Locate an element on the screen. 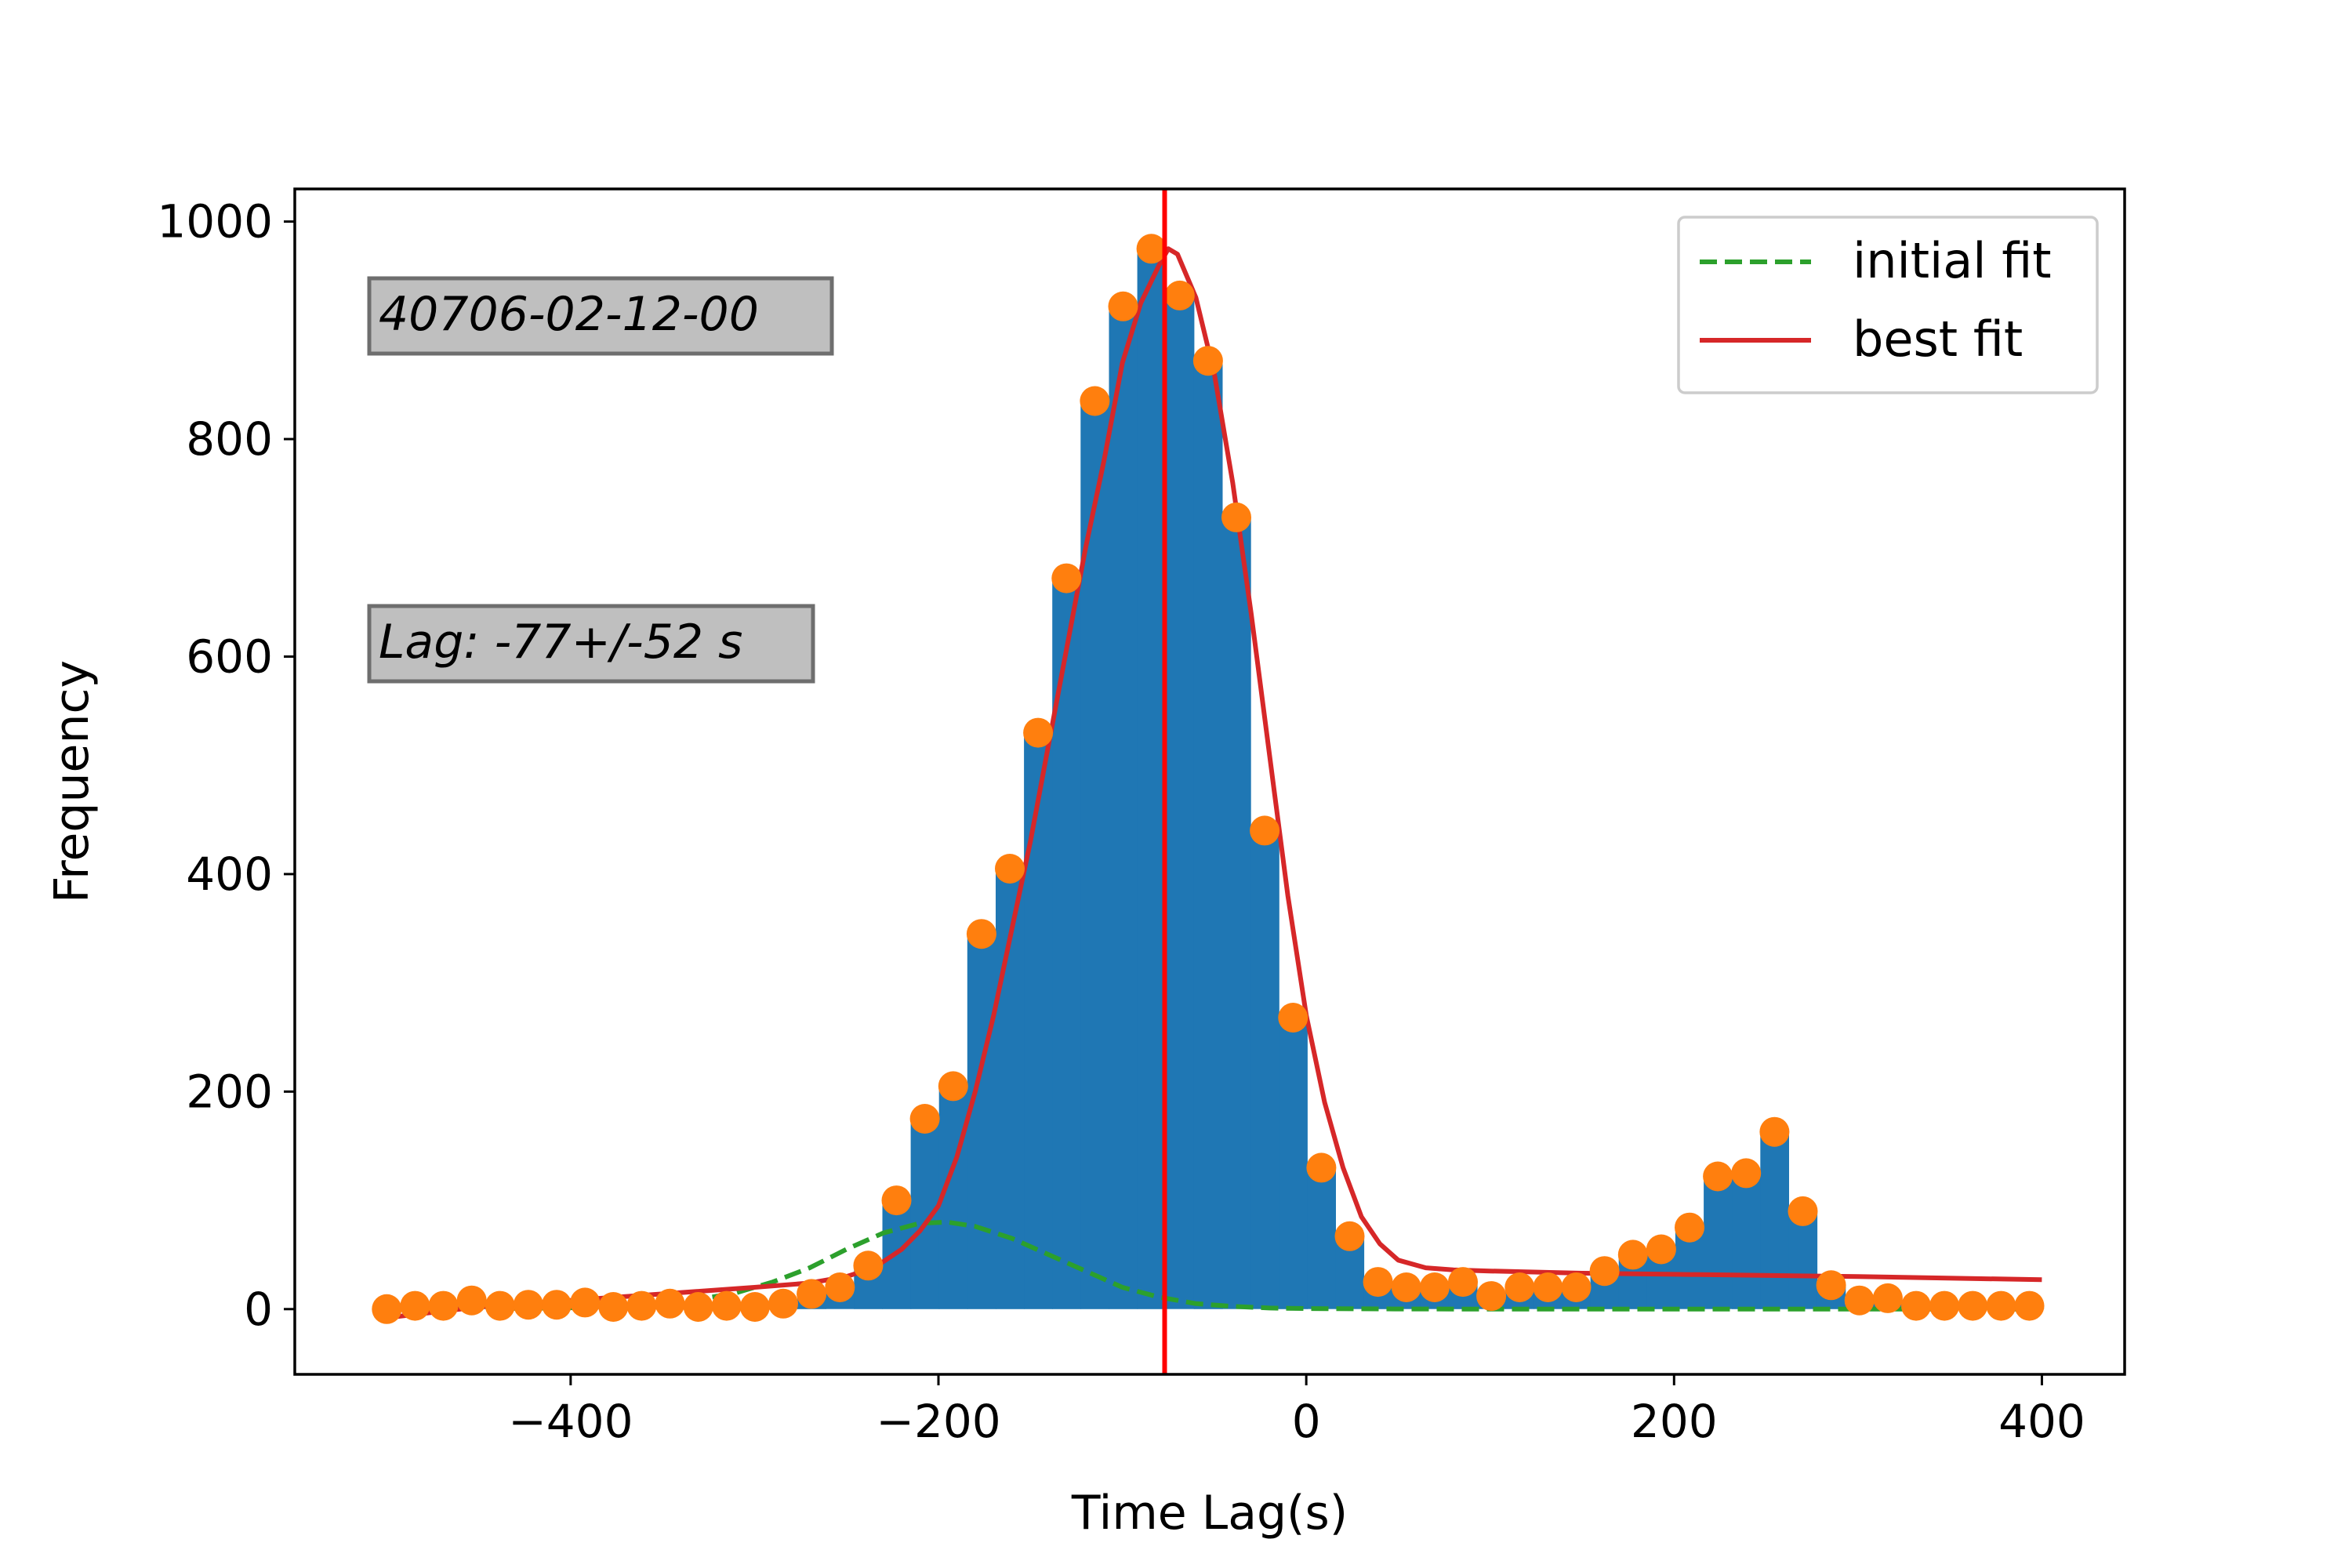  y-tick-label: 800 is located at coordinates (229, 439).